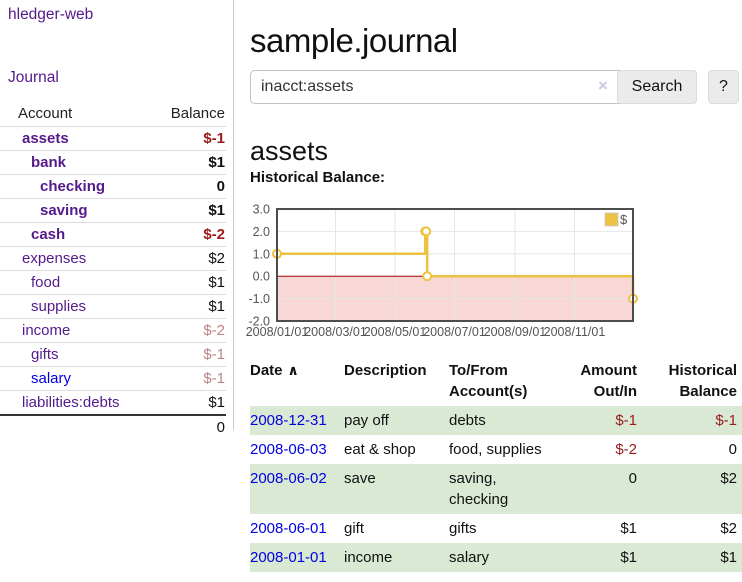 The image size is (742, 582). What do you see at coordinates (463, 528) in the screenshot?
I see `transaction-accounts: gifts` at bounding box center [463, 528].